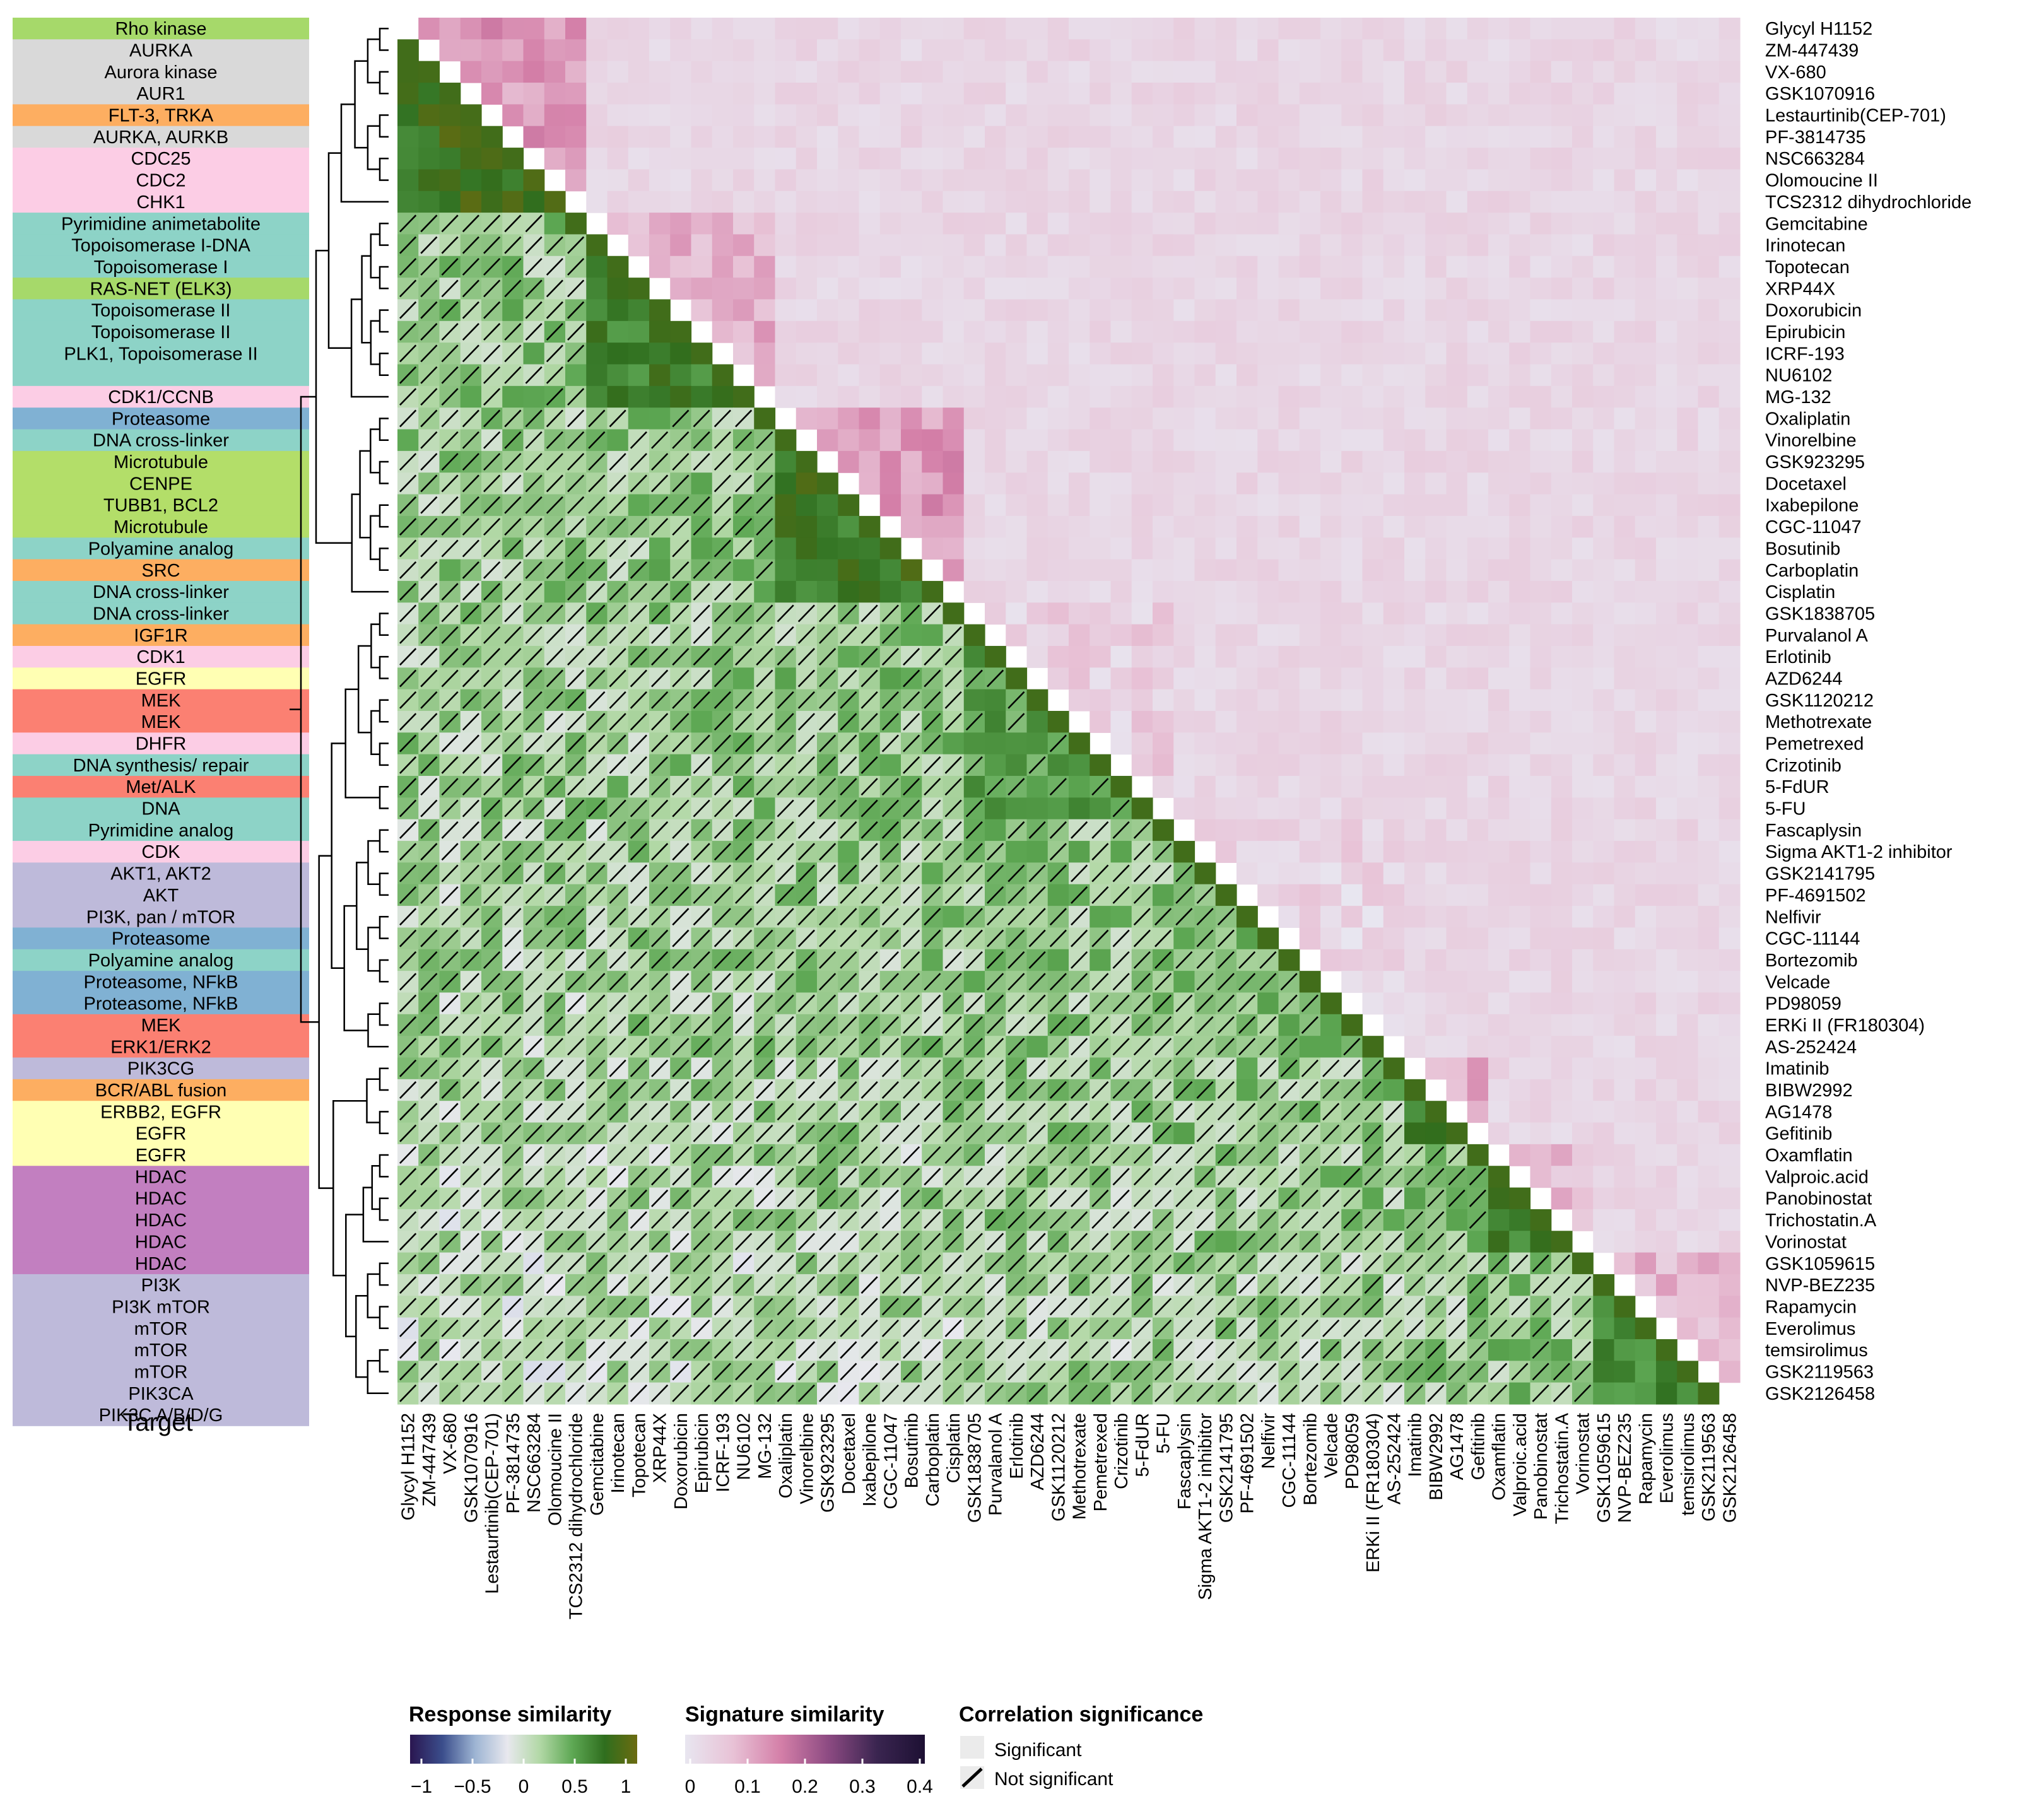  Describe the element at coordinates (161, 441) in the screenshot. I see `target-label: DNA cross-linker` at that location.